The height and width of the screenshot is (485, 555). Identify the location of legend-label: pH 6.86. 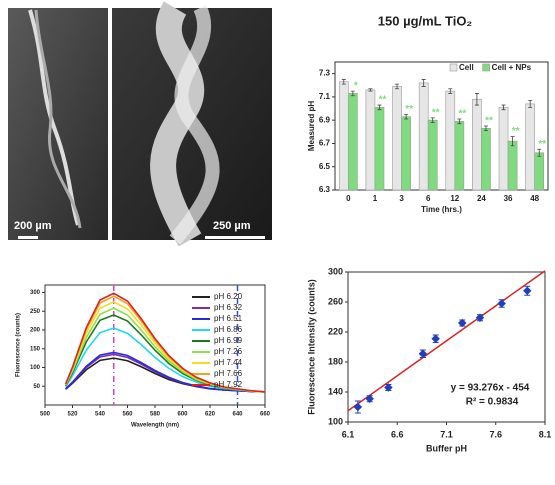
(228, 329).